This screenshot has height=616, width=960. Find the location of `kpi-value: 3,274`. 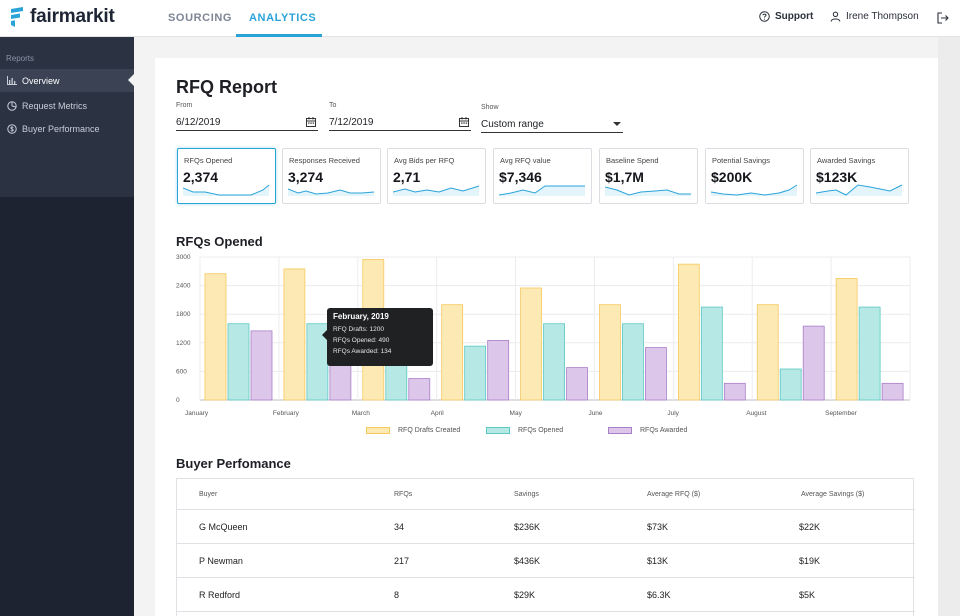

kpi-value: 3,274 is located at coordinates (306, 177).